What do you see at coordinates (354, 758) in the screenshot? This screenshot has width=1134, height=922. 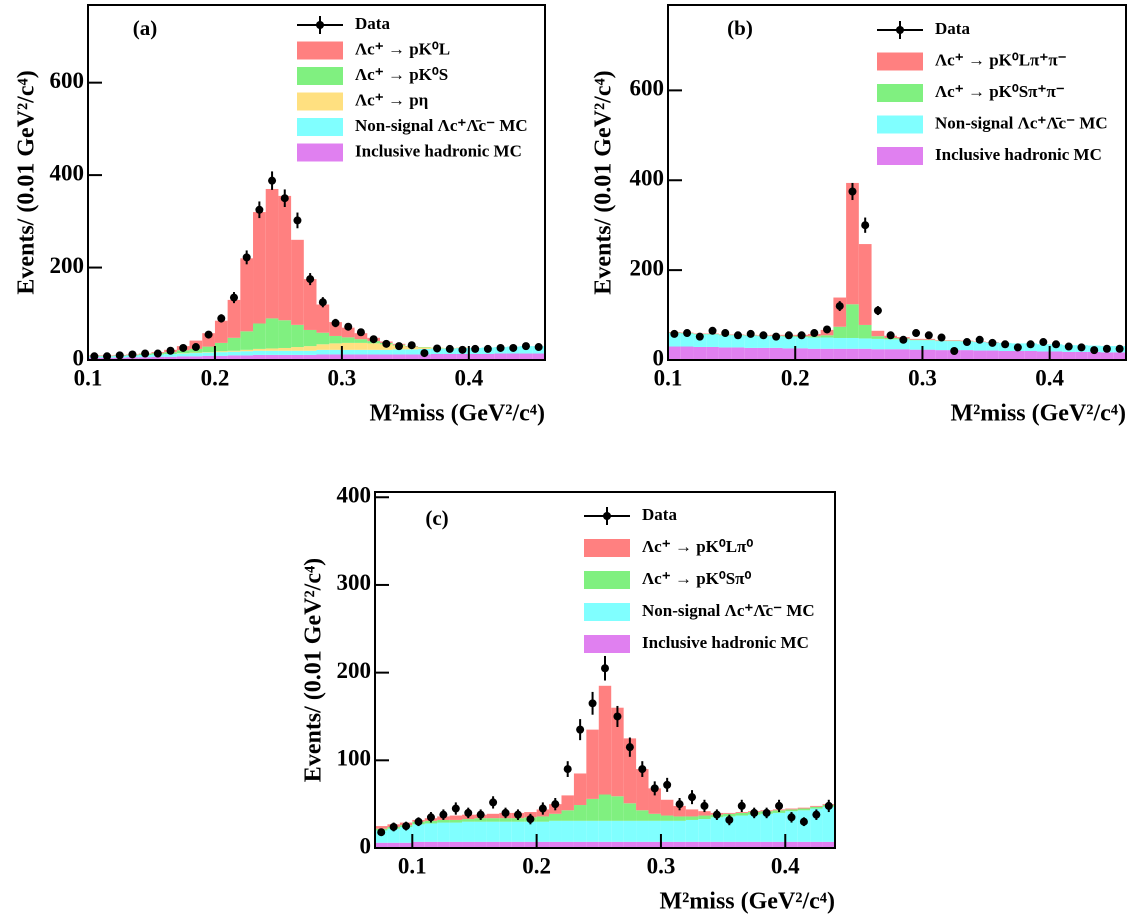 I see `y-tick-label: 100` at bounding box center [354, 758].